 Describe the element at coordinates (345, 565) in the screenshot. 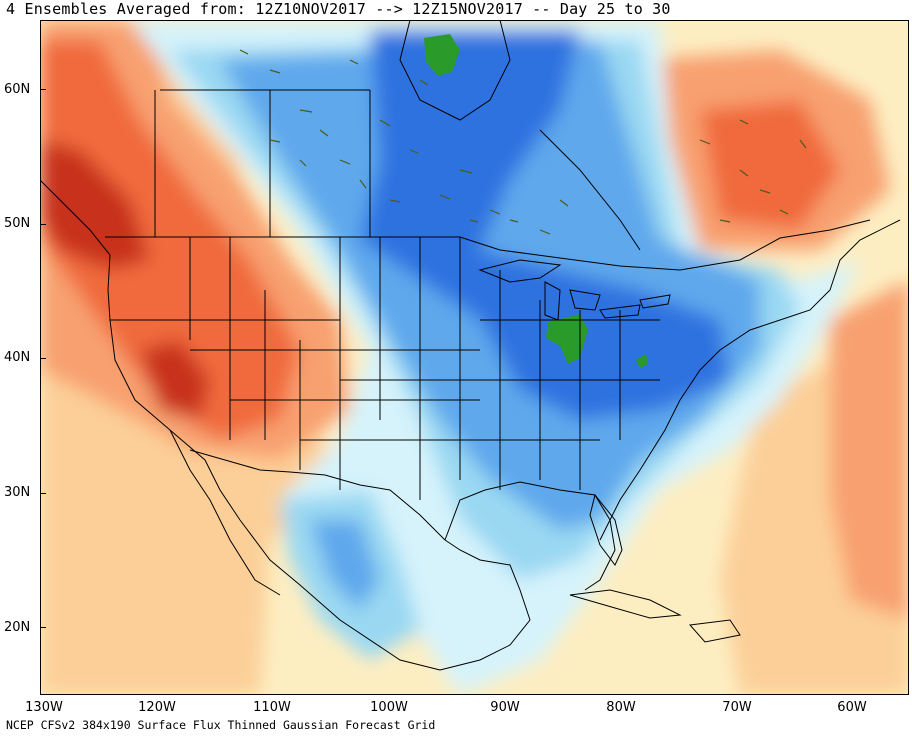

I see `cold-mexico-mid` at that location.